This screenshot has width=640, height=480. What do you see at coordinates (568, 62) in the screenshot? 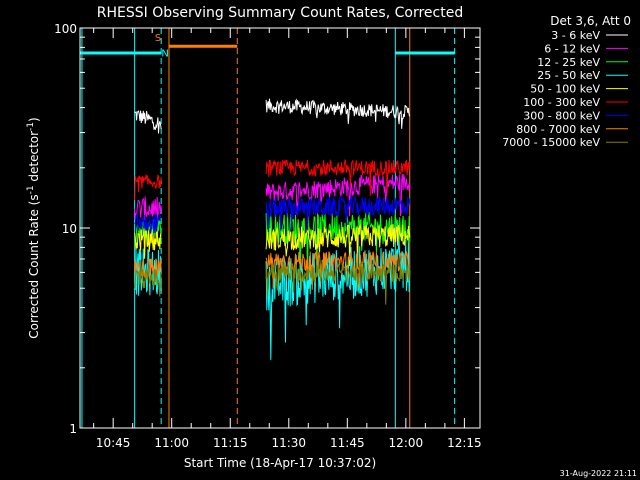
I see `legend-label-2: 12 - 25 keV` at bounding box center [568, 62].